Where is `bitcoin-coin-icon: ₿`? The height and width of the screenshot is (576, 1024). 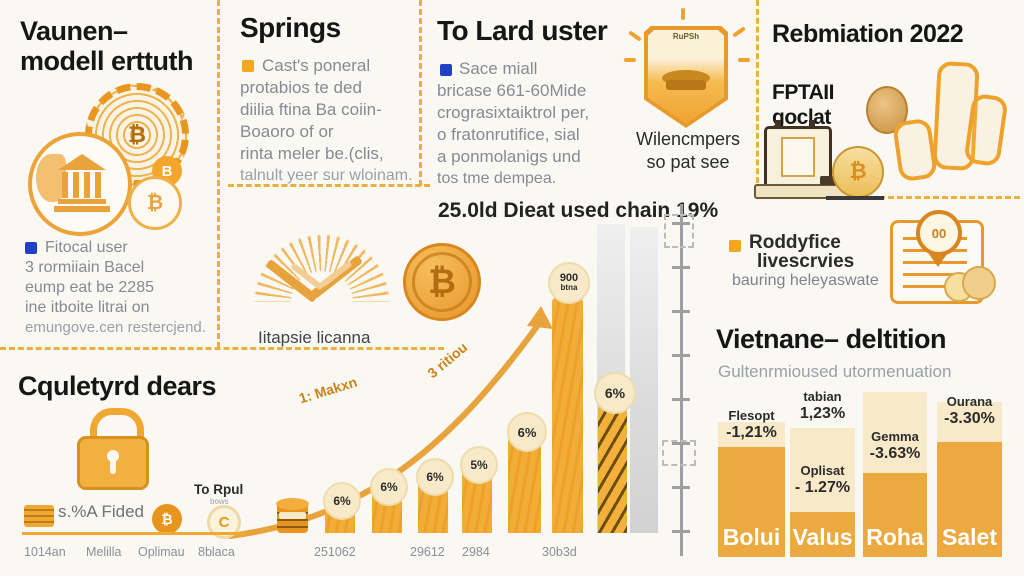
bitcoin-coin-icon: ₿ is located at coordinates (442, 282).